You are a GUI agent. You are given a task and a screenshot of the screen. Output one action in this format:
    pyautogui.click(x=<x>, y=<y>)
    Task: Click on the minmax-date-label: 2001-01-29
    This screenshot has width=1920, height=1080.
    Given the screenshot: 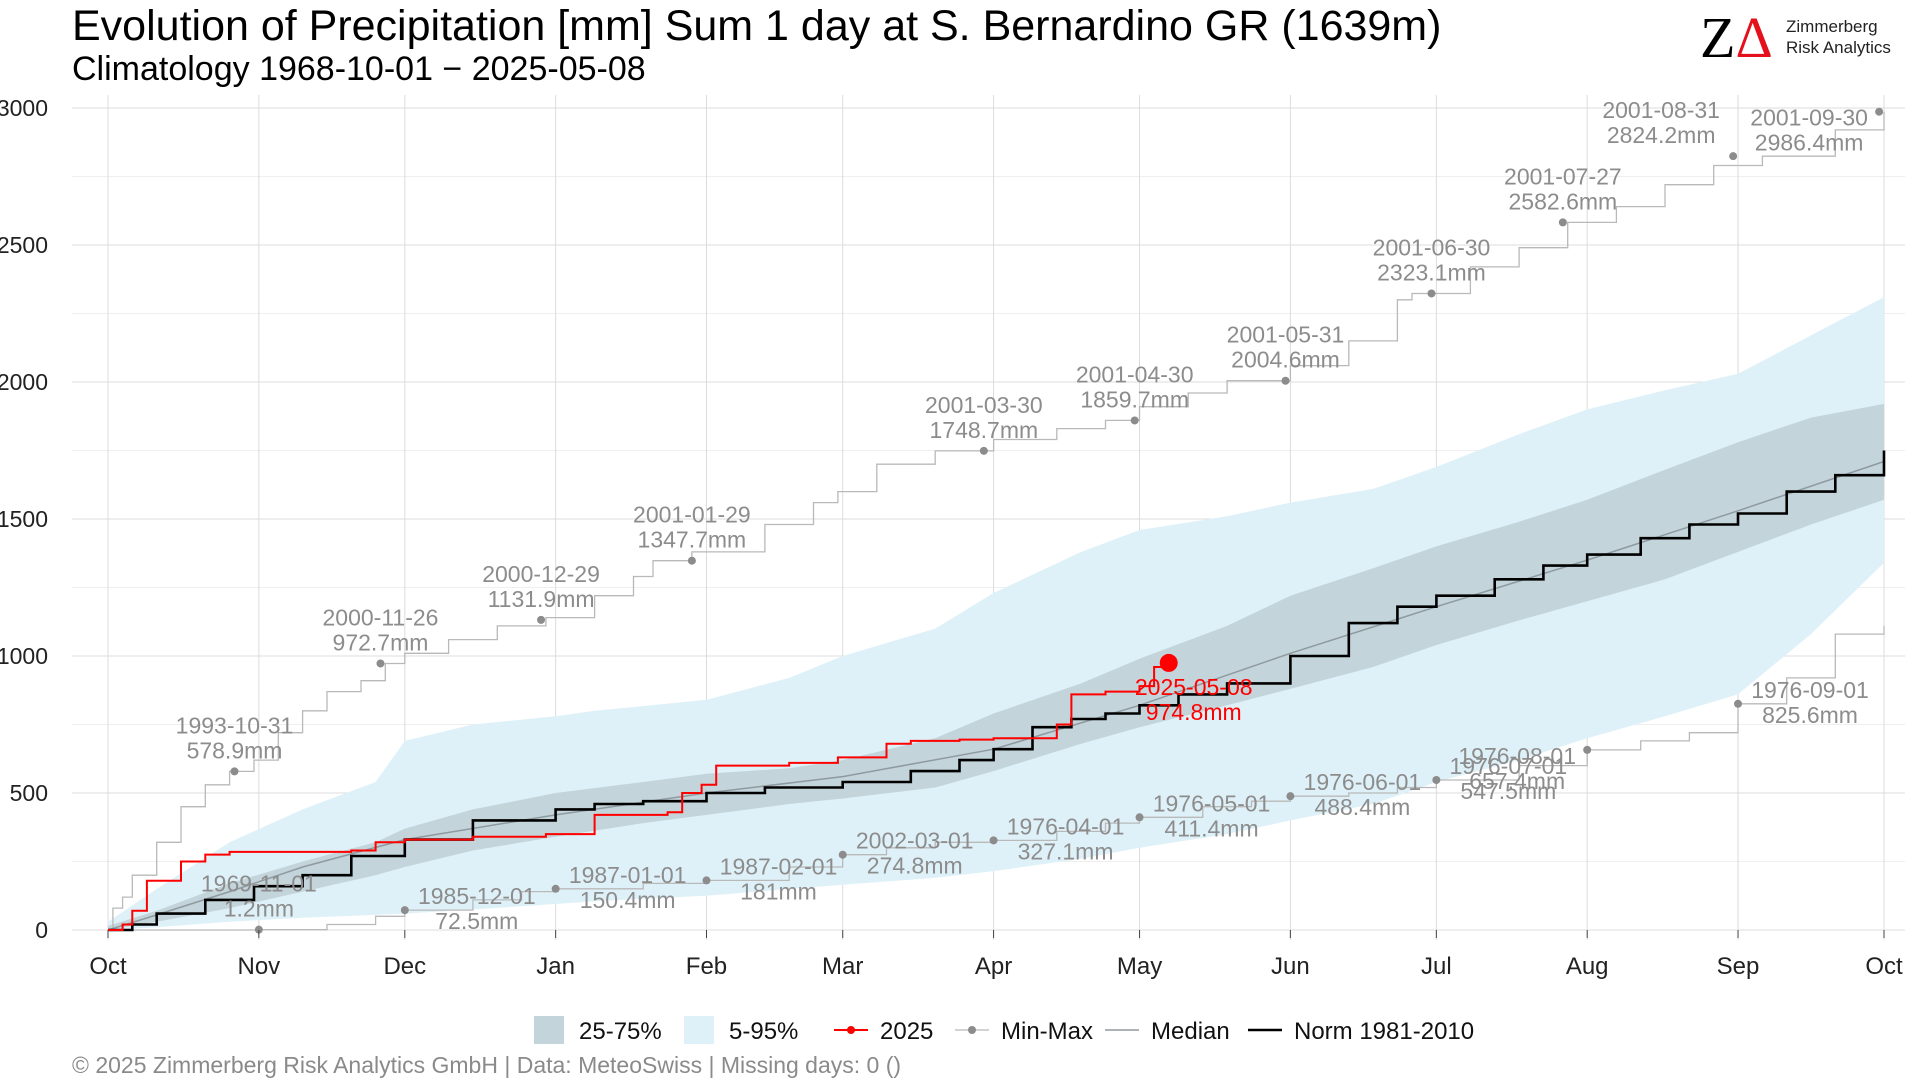 What is the action you would take?
    pyautogui.click(x=692, y=515)
    